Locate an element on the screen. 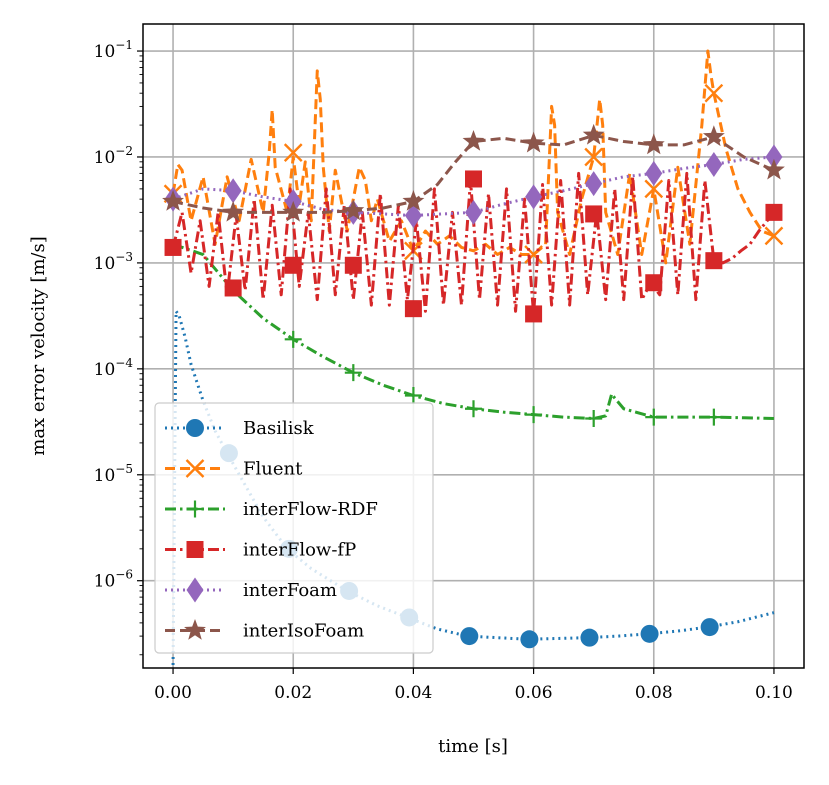 Image resolution: width=829 pixels, height=785 pixels. x-tick-label: 0.08 is located at coordinates (654, 693).